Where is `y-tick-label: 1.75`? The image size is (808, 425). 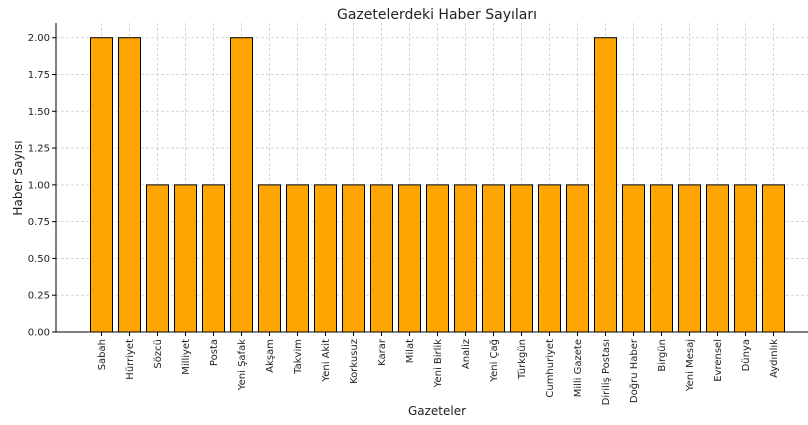
y-tick-label: 1.75 is located at coordinates (39, 75).